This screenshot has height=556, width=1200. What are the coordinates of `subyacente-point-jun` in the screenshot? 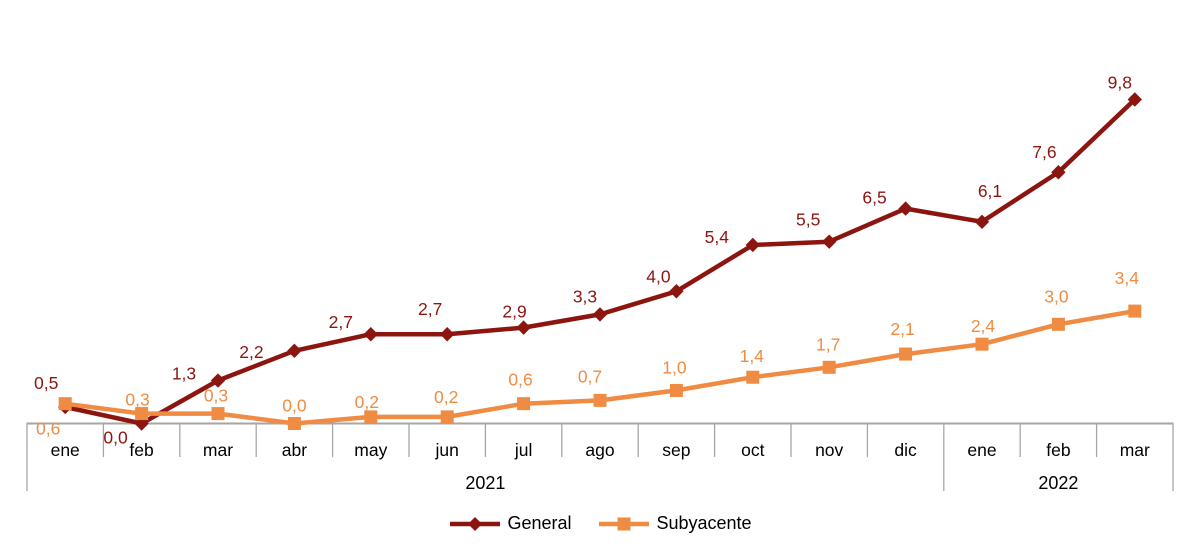 It's located at (447, 417).